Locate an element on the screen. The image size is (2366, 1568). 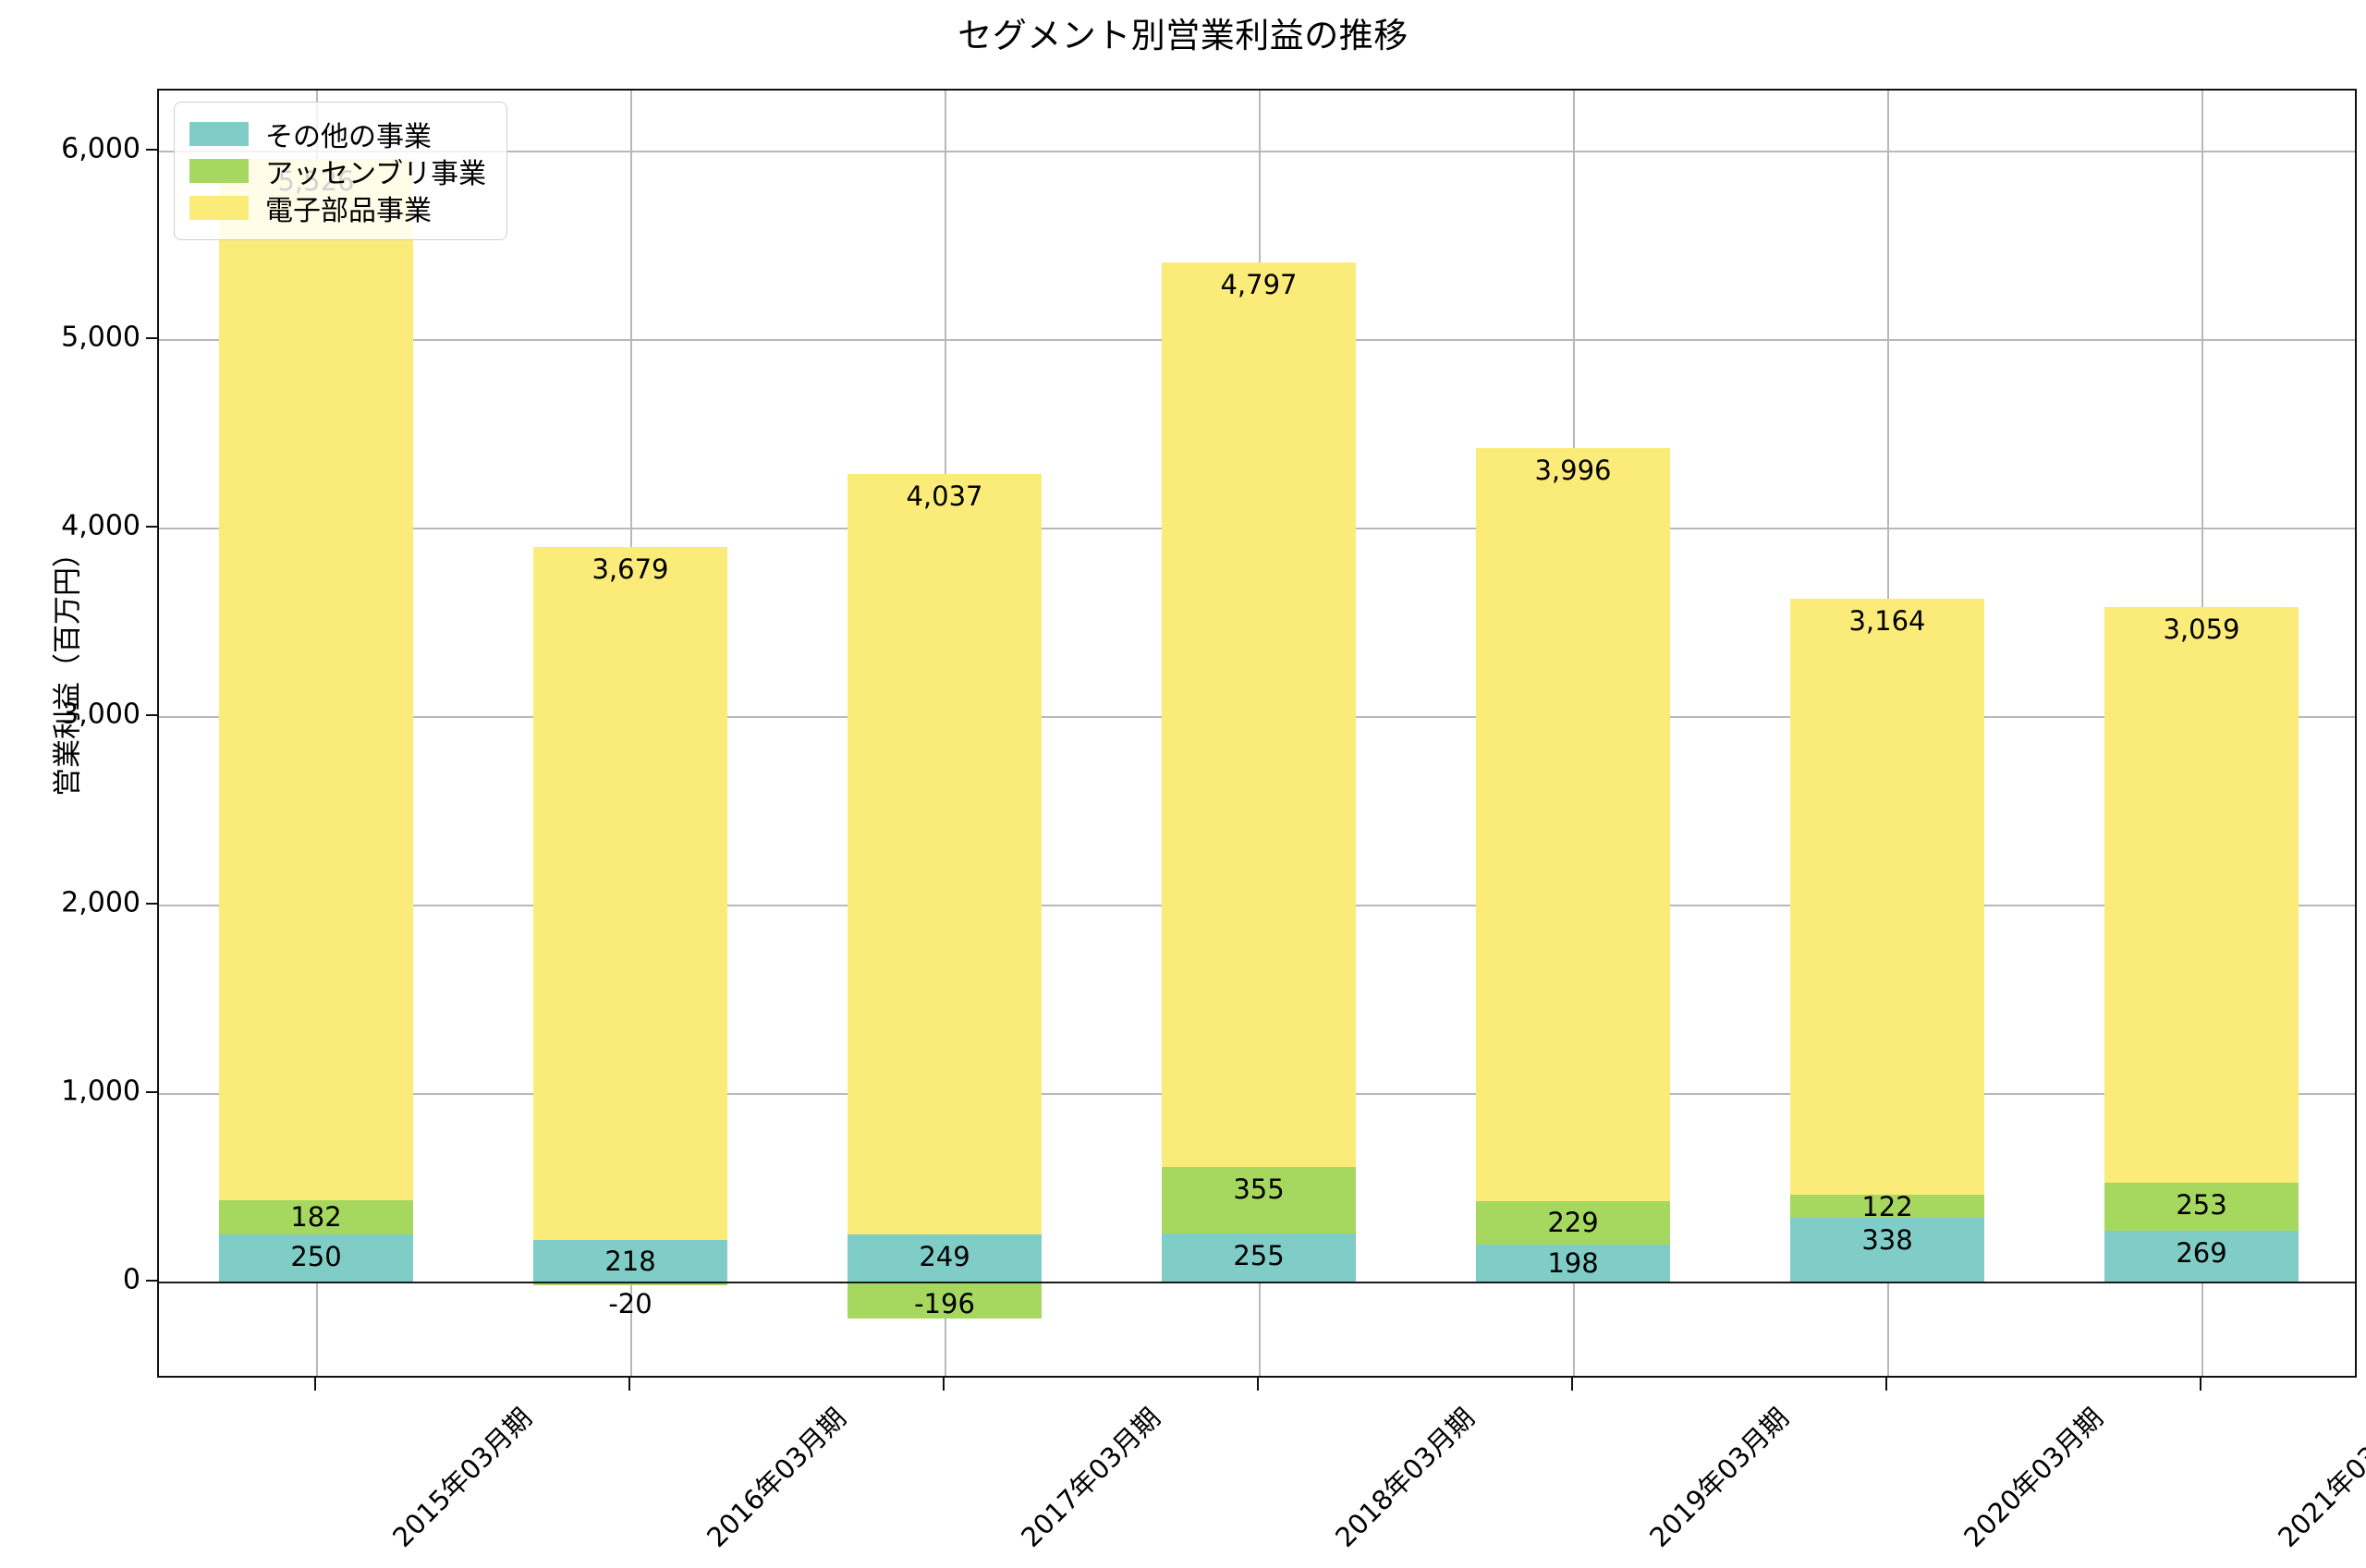
legend-item: 電子部品事業 is located at coordinates (338, 208).